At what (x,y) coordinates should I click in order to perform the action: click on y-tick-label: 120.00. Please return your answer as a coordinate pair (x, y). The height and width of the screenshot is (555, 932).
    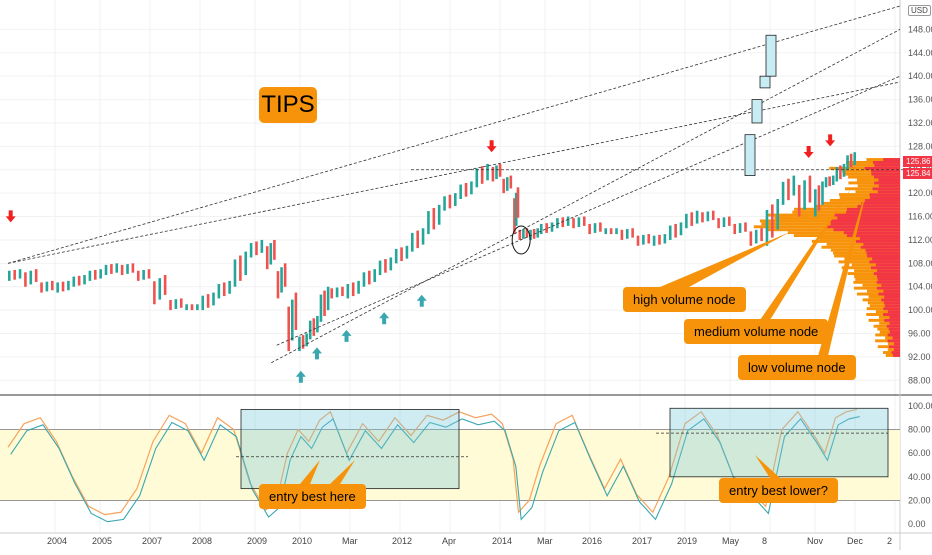
    Looking at the image, I should click on (920, 193).